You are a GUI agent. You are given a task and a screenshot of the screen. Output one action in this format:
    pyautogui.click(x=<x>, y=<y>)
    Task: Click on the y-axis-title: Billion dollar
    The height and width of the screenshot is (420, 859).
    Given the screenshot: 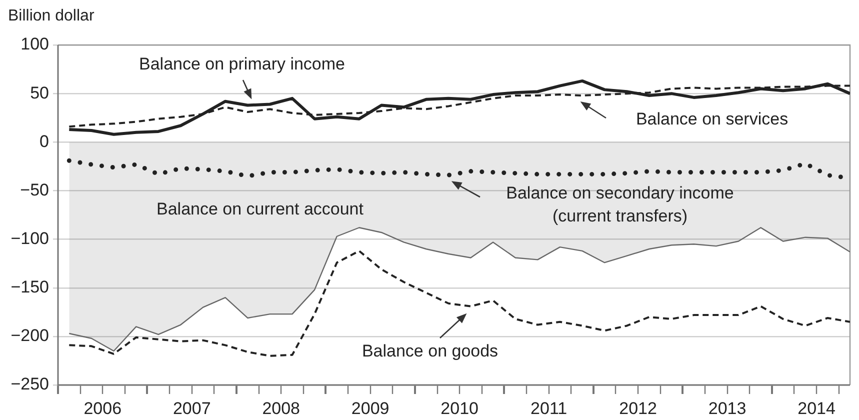 What is the action you would take?
    pyautogui.click(x=51, y=15)
    